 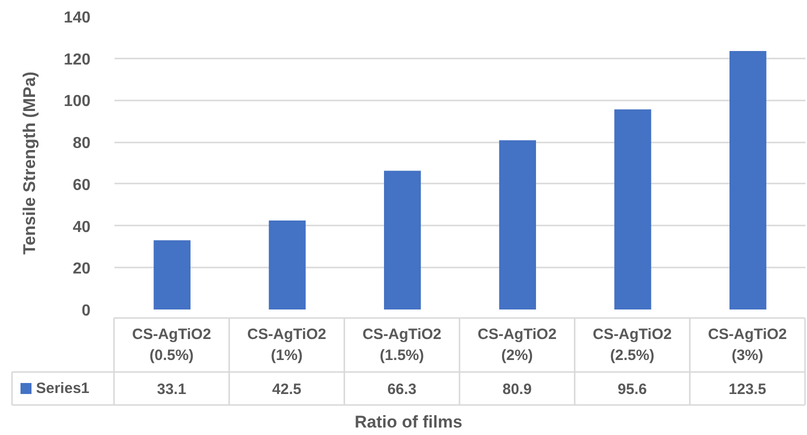 I want to click on x-tick-label: CS-AgTiO2 (3%), so click(x=747, y=345).